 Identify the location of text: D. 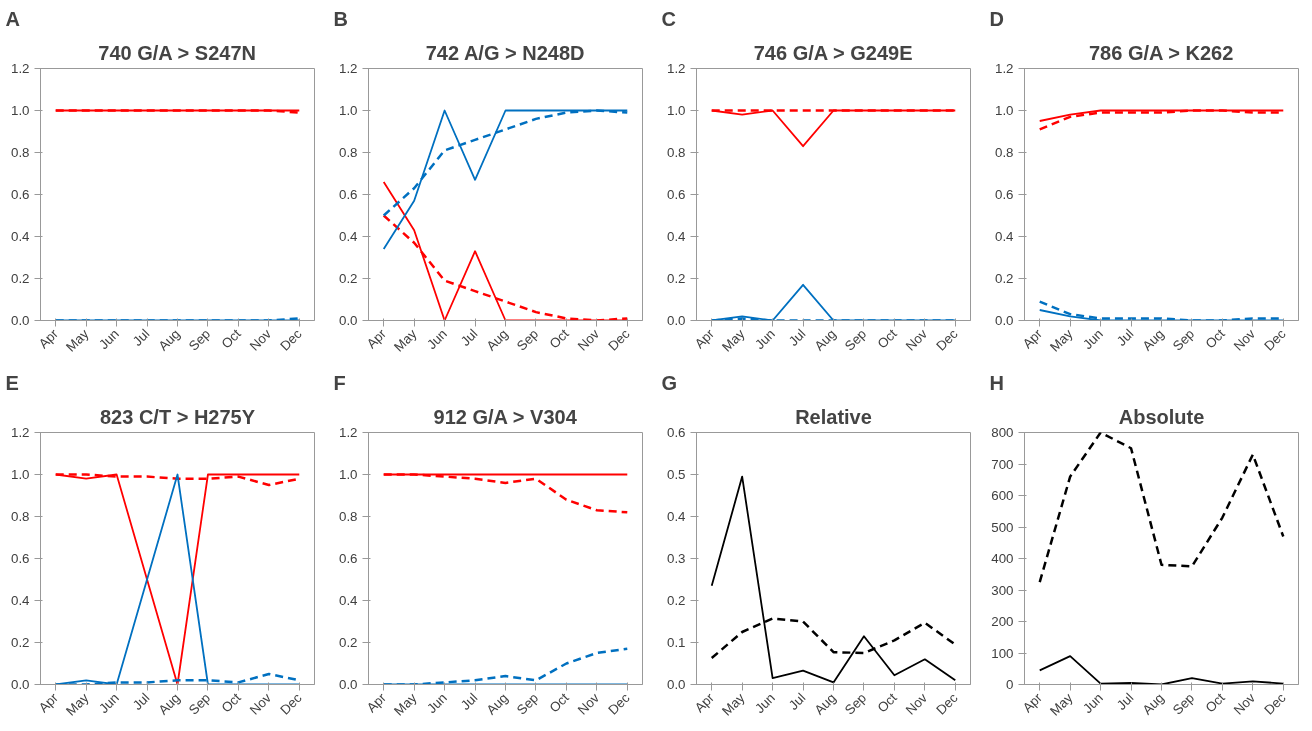
(996, 18).